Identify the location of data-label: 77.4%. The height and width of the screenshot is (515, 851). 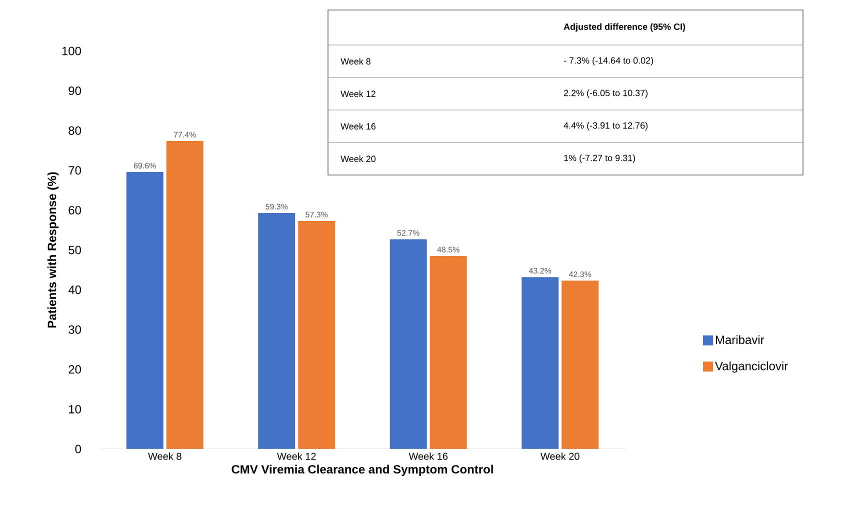
(185, 135).